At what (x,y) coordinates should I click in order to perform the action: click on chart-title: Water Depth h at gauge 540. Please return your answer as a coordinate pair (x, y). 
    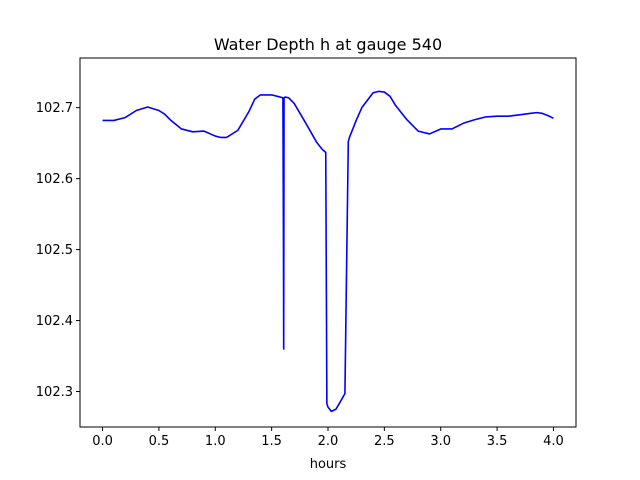
    Looking at the image, I should click on (328, 44).